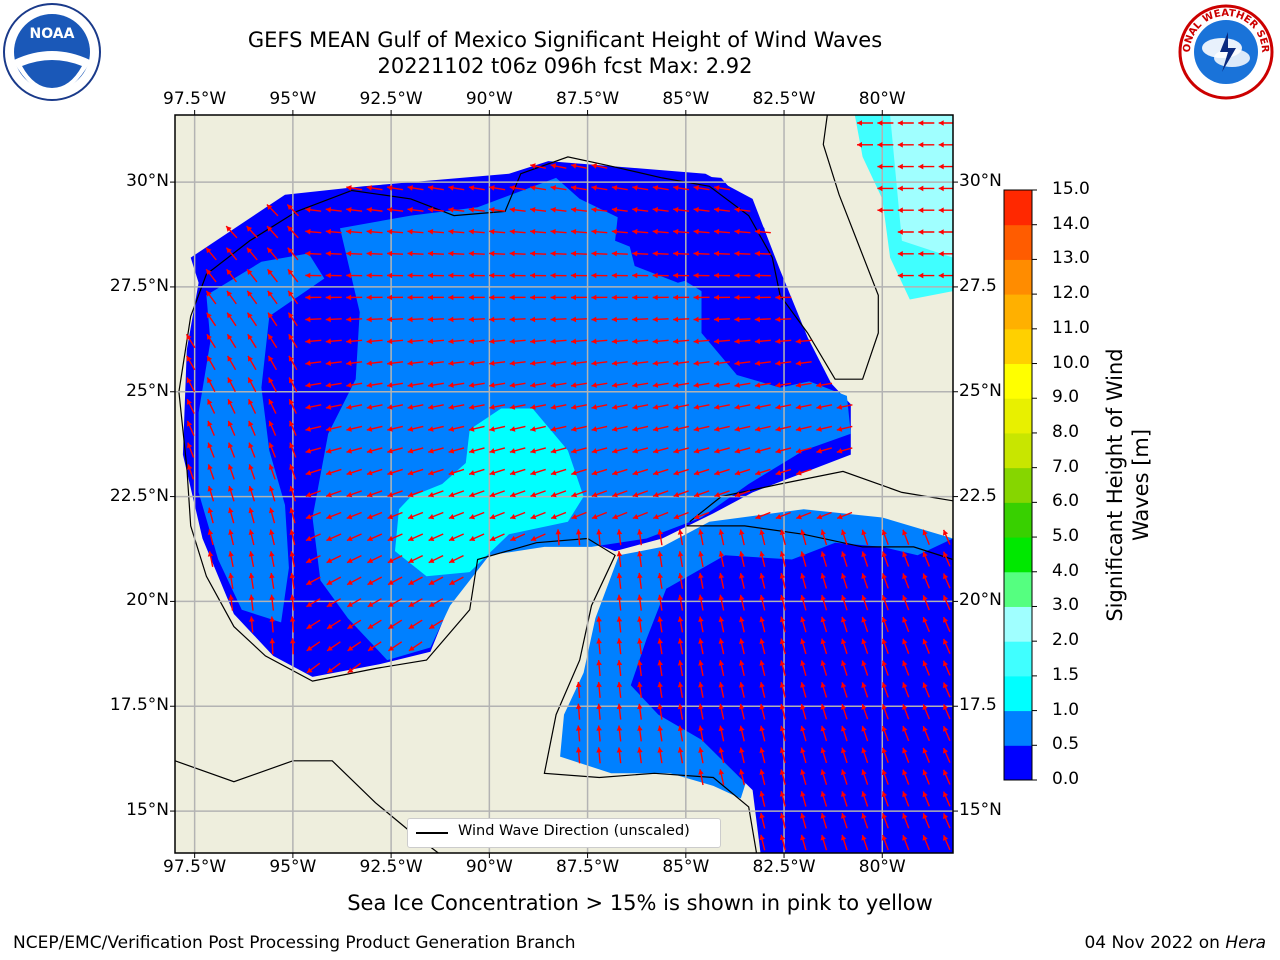  What do you see at coordinates (1115, 485) in the screenshot?
I see `colorbar-label-line1: Significant Height of Wind` at bounding box center [1115, 485].